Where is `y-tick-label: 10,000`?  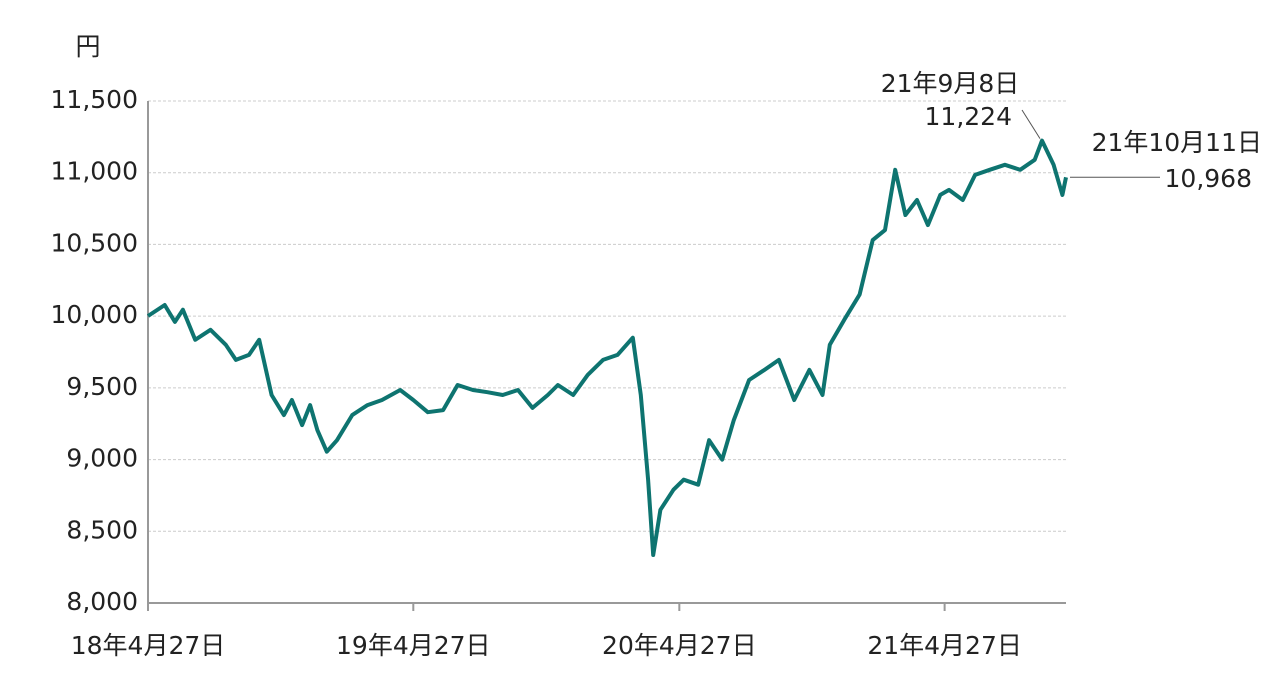 y-tick-label: 10,000 is located at coordinates (94, 314).